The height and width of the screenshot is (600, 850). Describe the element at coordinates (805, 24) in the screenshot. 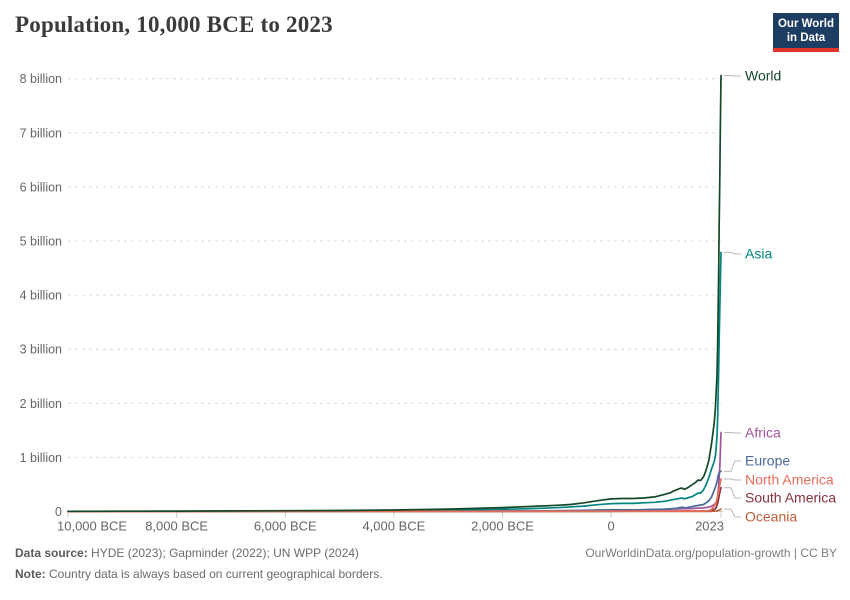

I see `owid-logo-line1: Our World` at that location.